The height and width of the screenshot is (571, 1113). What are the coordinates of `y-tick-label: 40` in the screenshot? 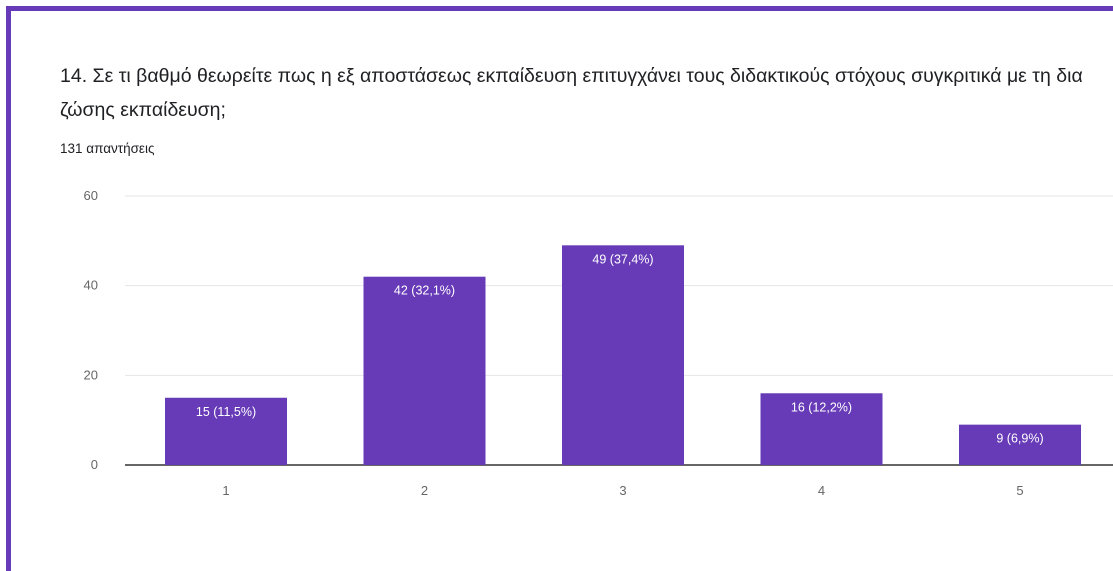 It's located at (91, 285).